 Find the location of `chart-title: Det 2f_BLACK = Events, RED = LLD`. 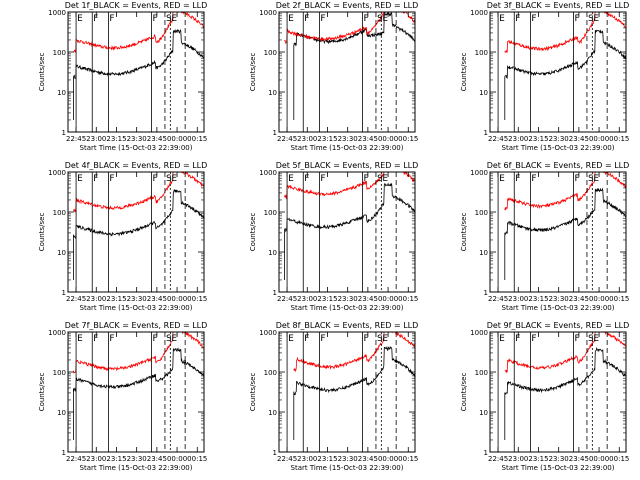

chart-title: Det 2f_BLACK = Events, RED = LLD is located at coordinates (347, 5).